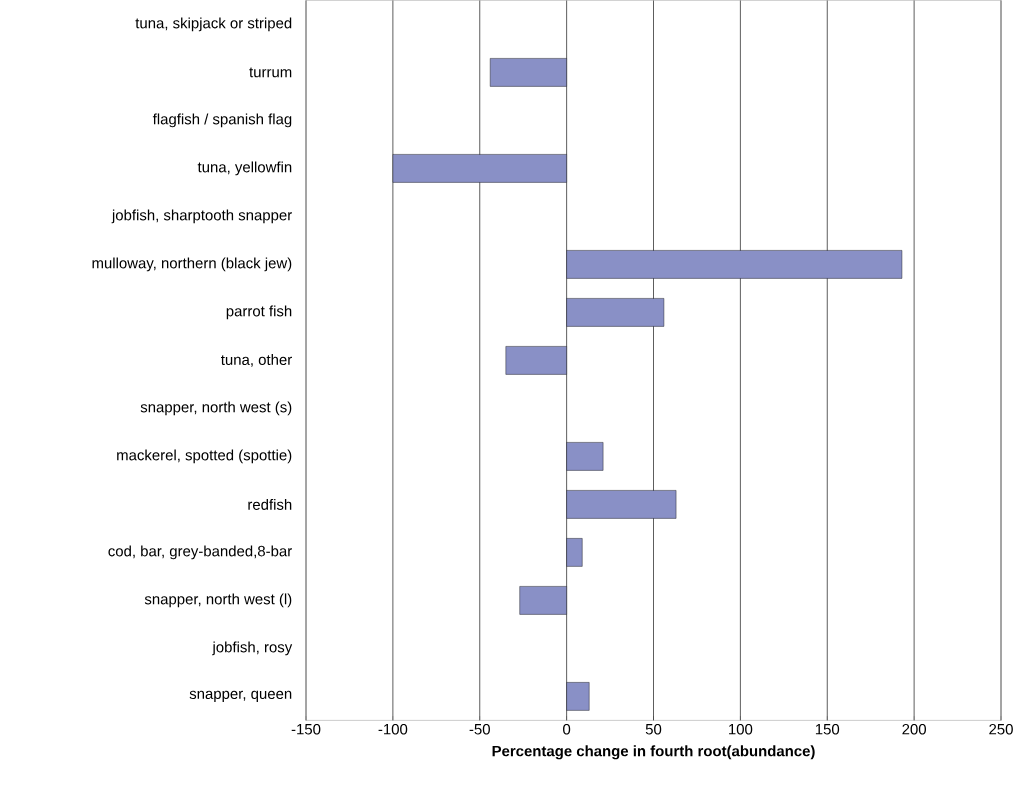 The width and height of the screenshot is (1022, 808). I want to click on y-tick-label: snapper, north west (s), so click(216, 408).